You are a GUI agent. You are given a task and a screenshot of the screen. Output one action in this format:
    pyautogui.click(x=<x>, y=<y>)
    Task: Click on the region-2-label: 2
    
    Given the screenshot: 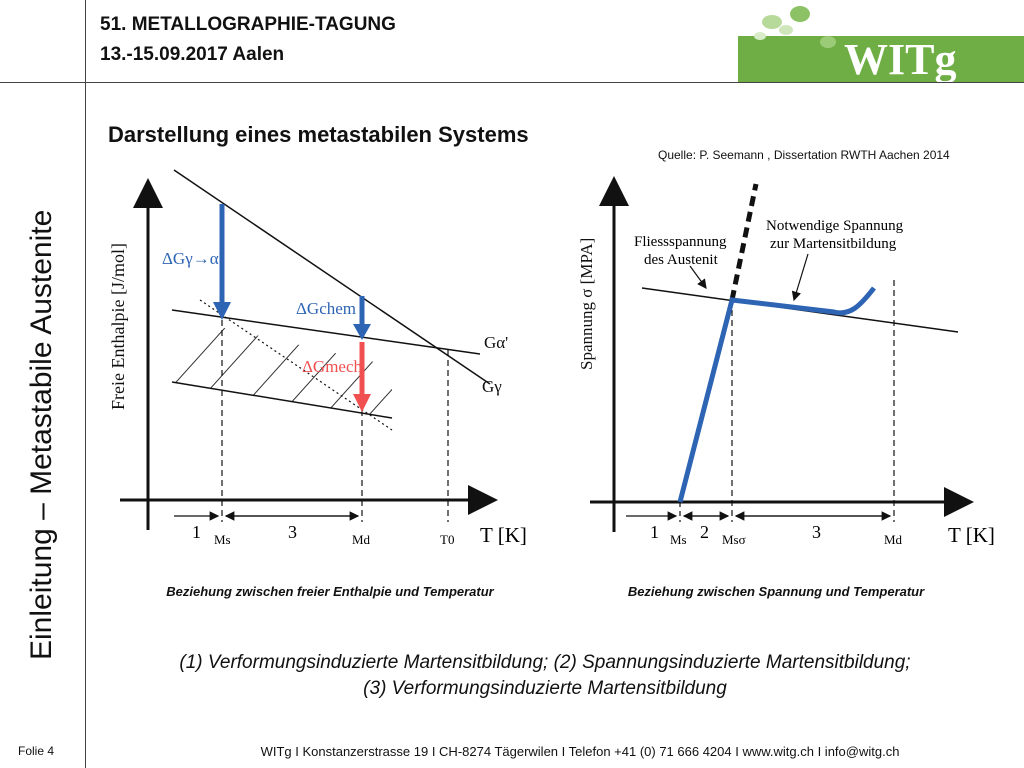 What is the action you would take?
    pyautogui.click(x=704, y=532)
    